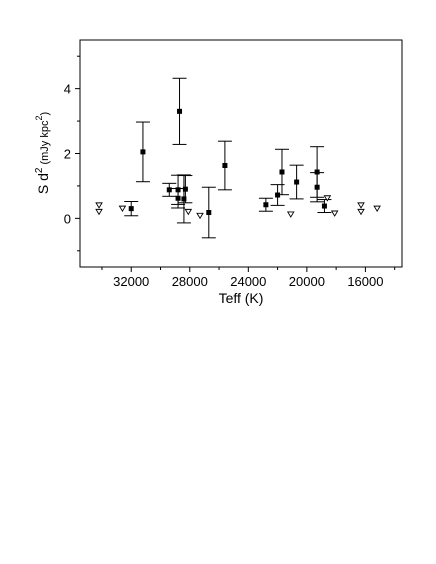 The height and width of the screenshot is (564, 436). Describe the element at coordinates (72, 153) in the screenshot. I see `y-axis: 0 2 4` at that location.